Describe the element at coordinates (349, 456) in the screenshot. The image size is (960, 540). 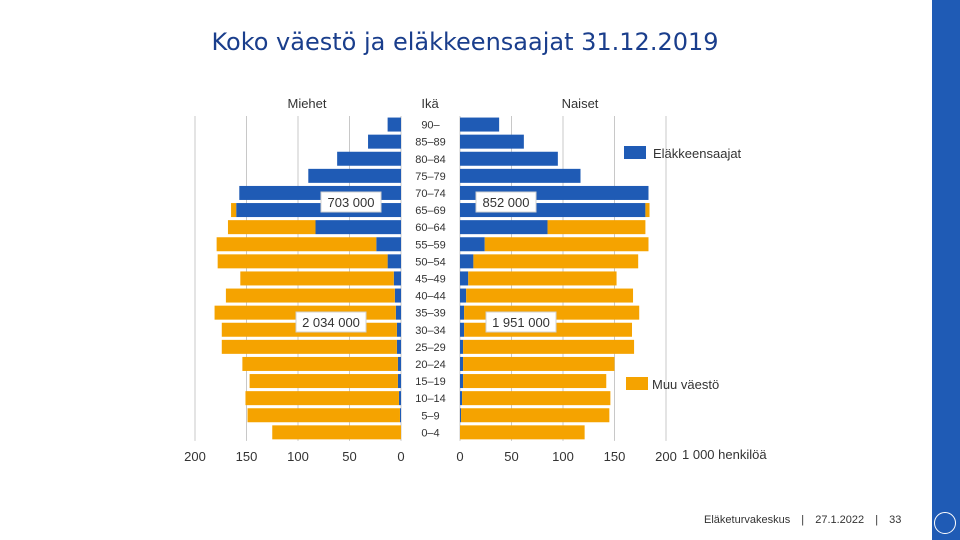
I see `x-tick-men: 50` at that location.